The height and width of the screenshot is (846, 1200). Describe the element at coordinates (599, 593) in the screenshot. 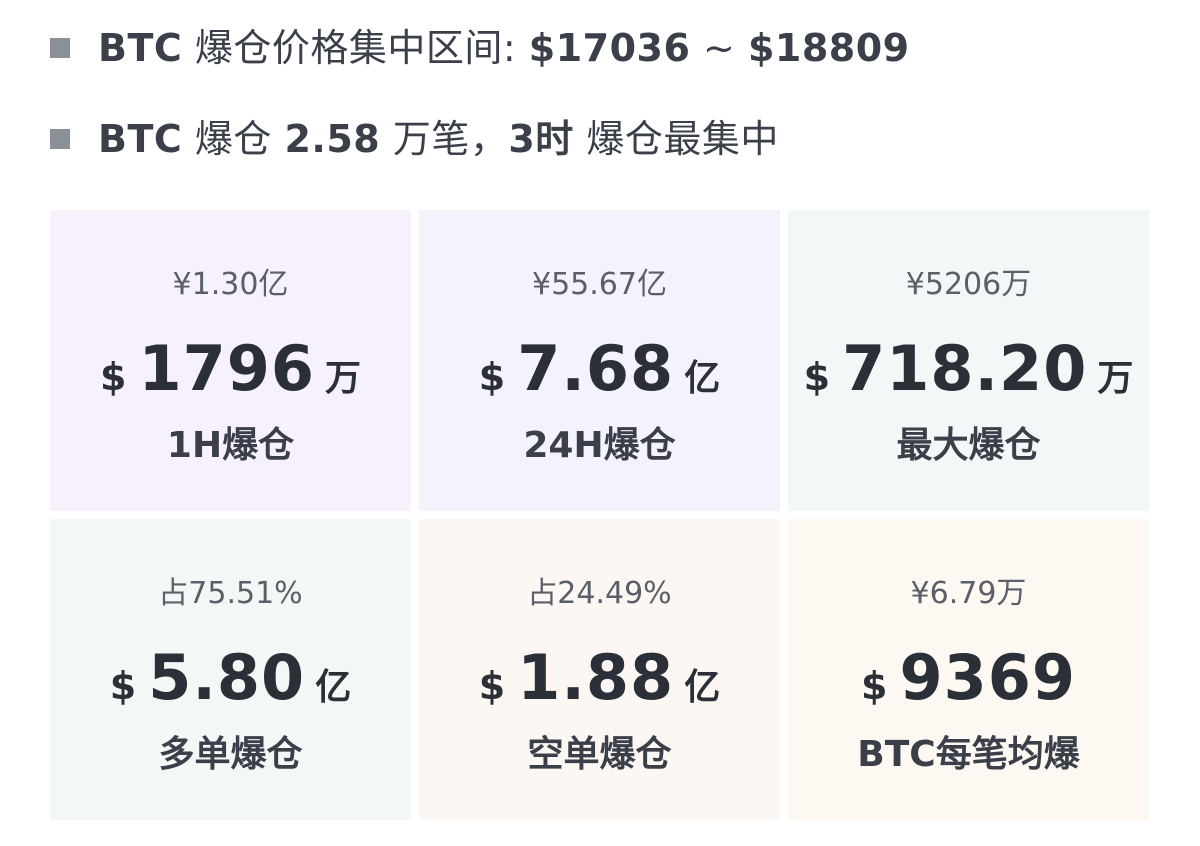

I see `stat-share-value: 占24.49%` at that location.